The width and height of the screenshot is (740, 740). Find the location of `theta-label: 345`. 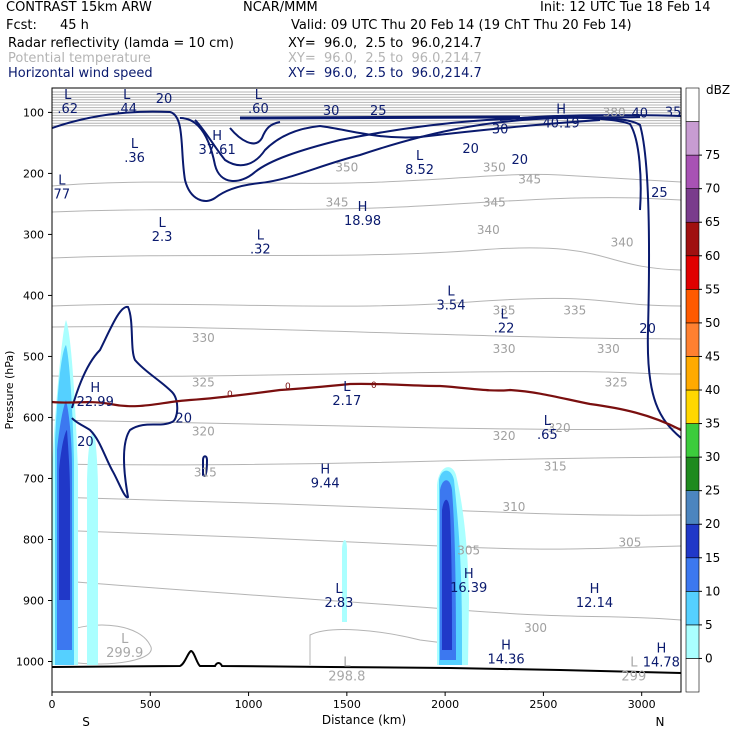

theta-label: 345 is located at coordinates (529, 180).